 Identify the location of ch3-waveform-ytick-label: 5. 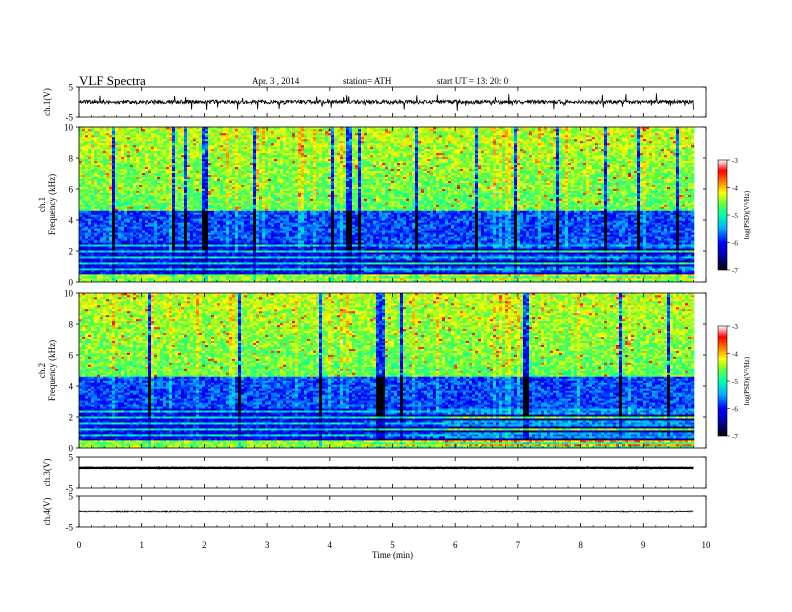
(71, 458).